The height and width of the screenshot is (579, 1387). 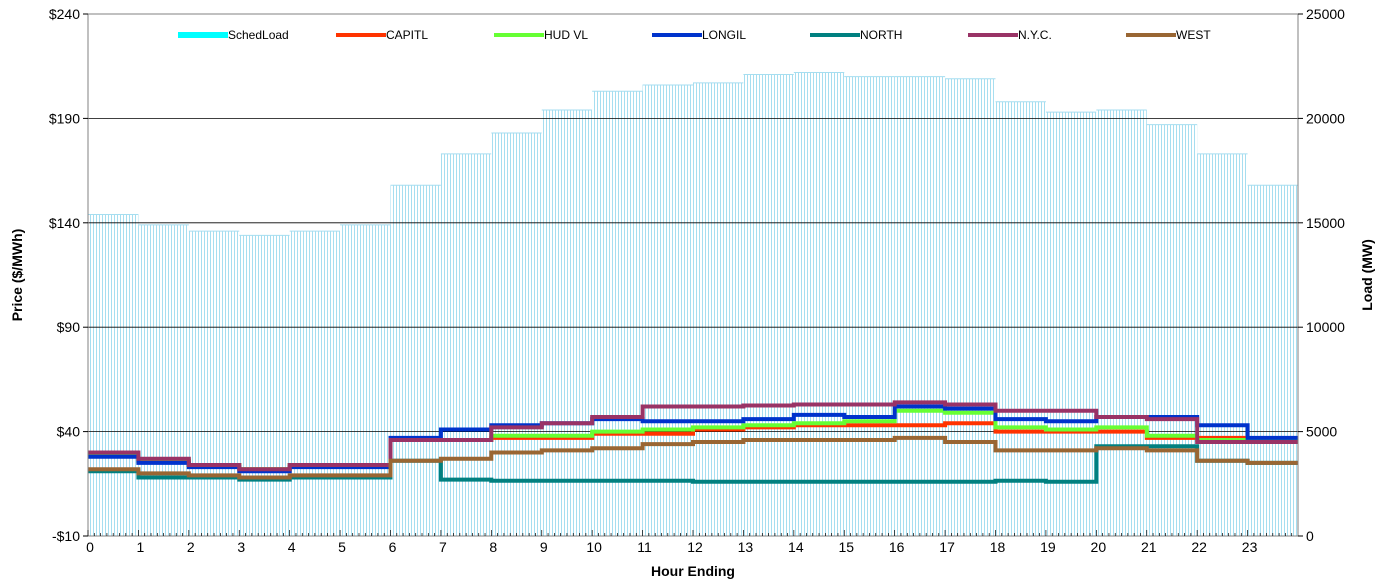 I want to click on x-tick-label: 18, so click(x=998, y=547).